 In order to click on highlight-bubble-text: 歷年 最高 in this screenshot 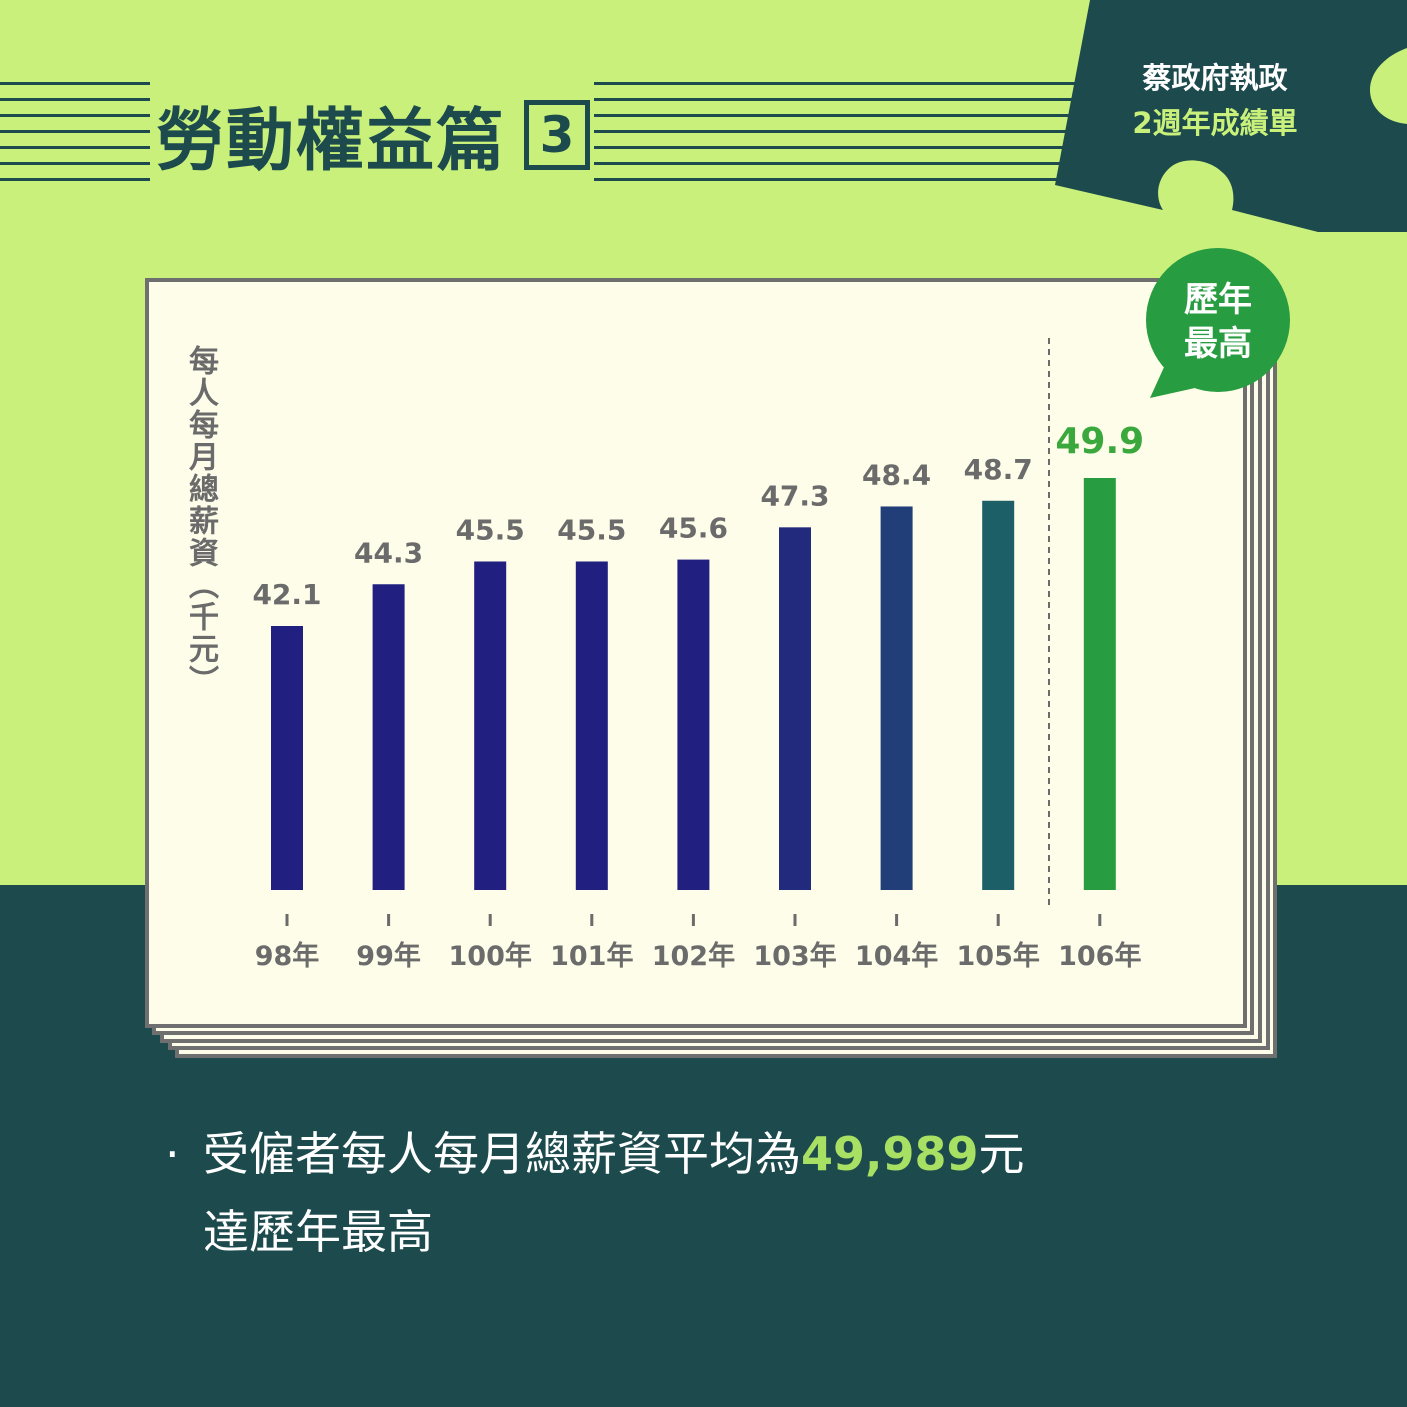, I will do `click(1218, 322)`.